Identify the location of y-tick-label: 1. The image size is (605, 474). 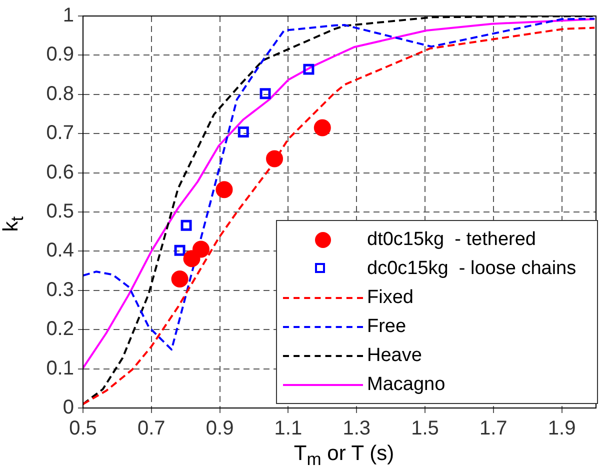
(68, 15).